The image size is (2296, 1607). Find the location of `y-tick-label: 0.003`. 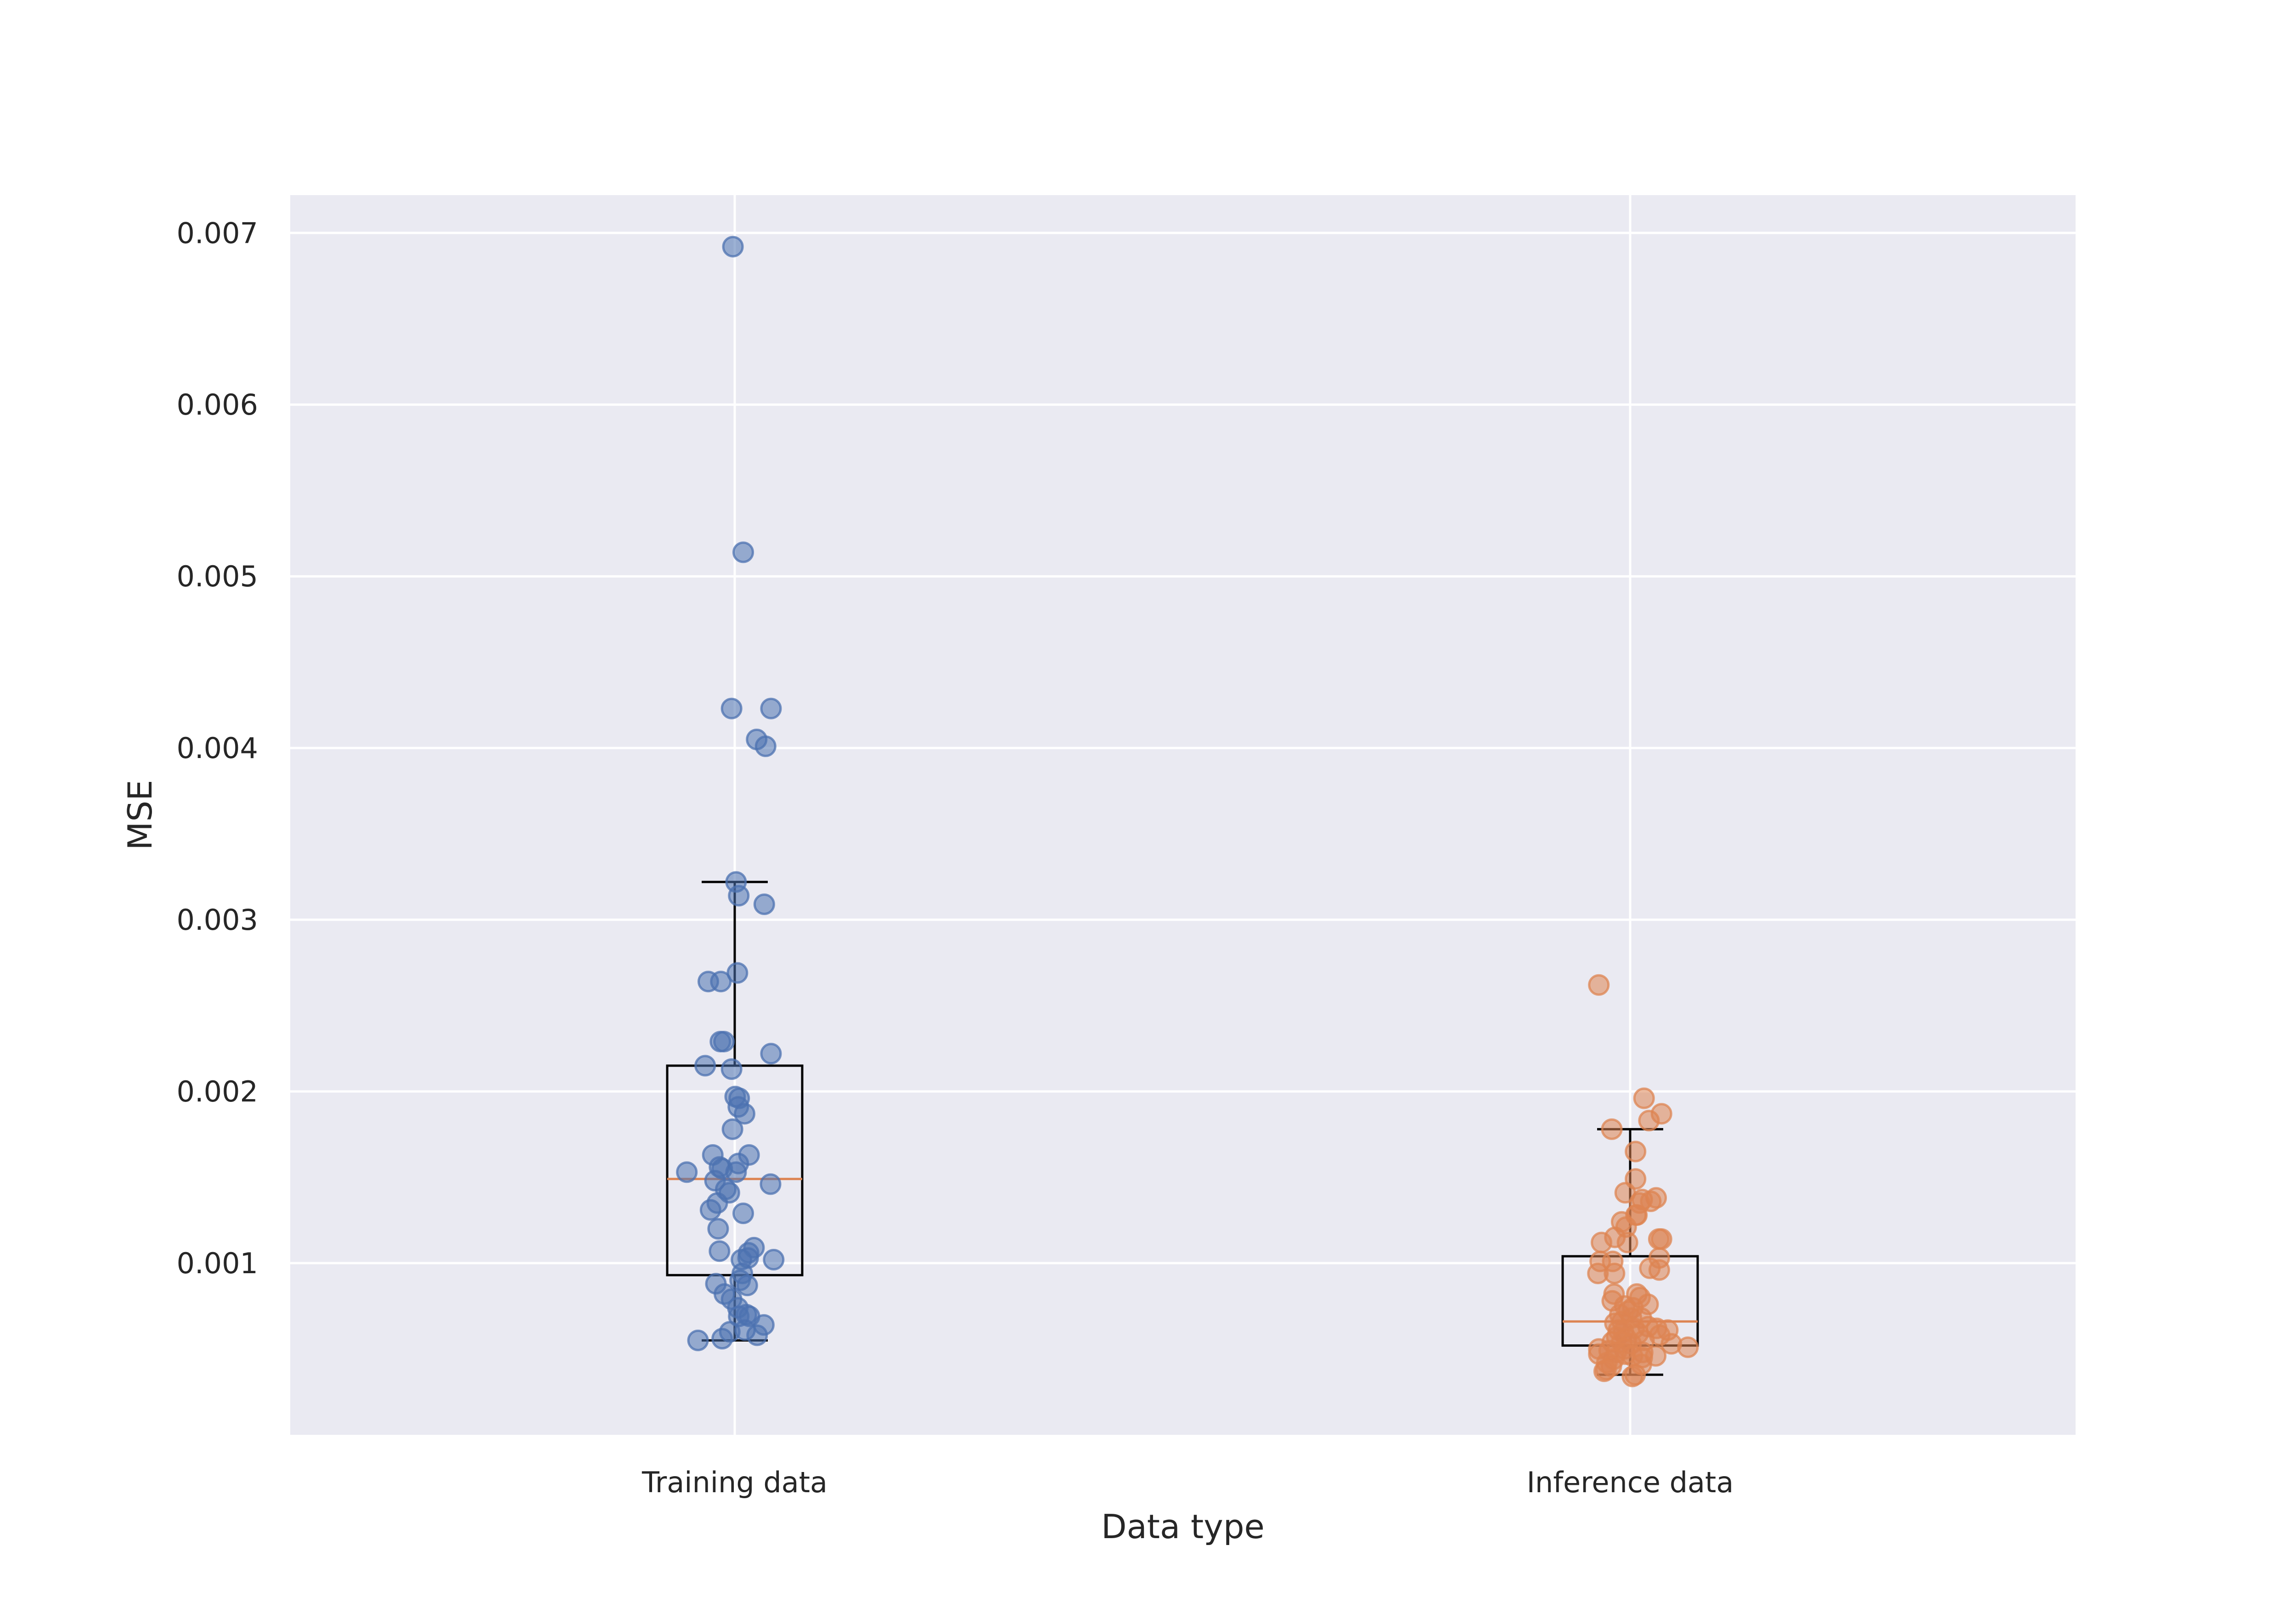

y-tick-label: 0.003 is located at coordinates (218, 920).